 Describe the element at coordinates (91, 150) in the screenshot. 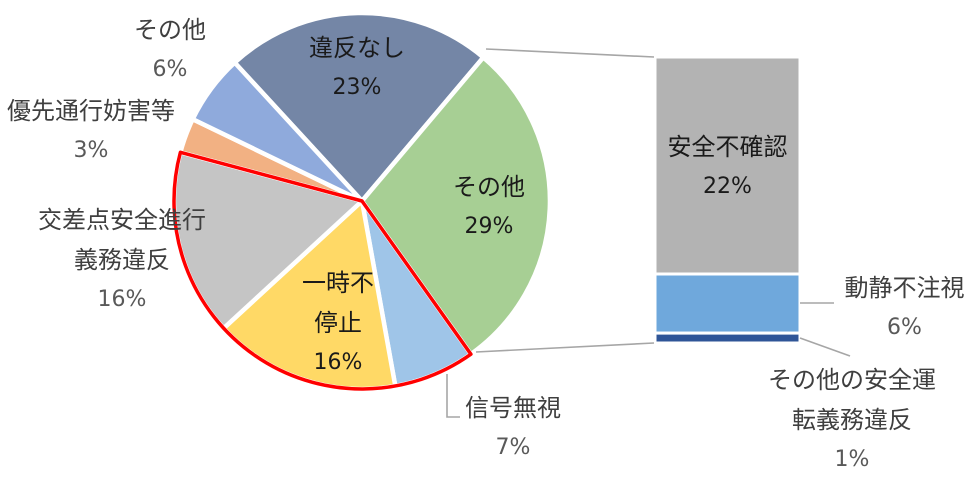

I see `label-yusen-pct: 3%` at that location.